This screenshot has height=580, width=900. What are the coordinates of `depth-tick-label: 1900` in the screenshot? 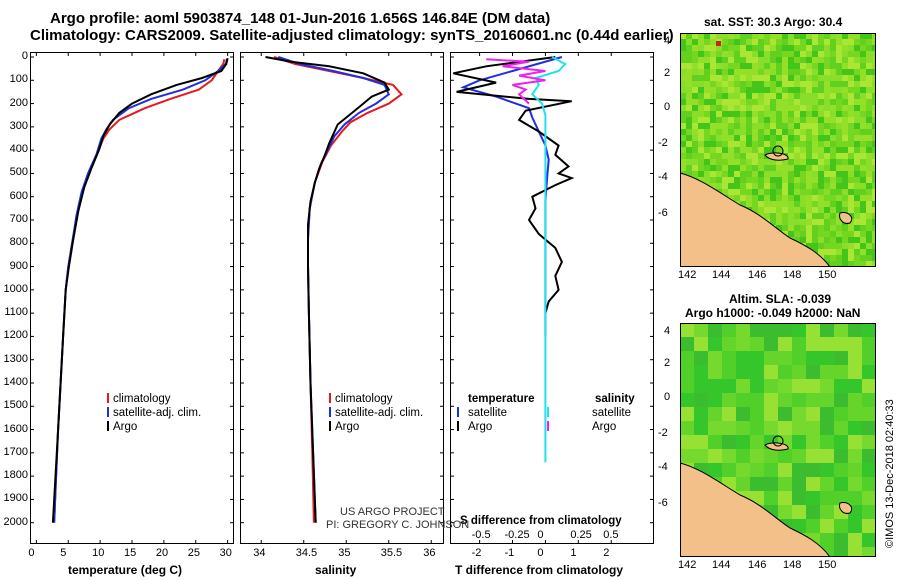 It's located at (15, 498).